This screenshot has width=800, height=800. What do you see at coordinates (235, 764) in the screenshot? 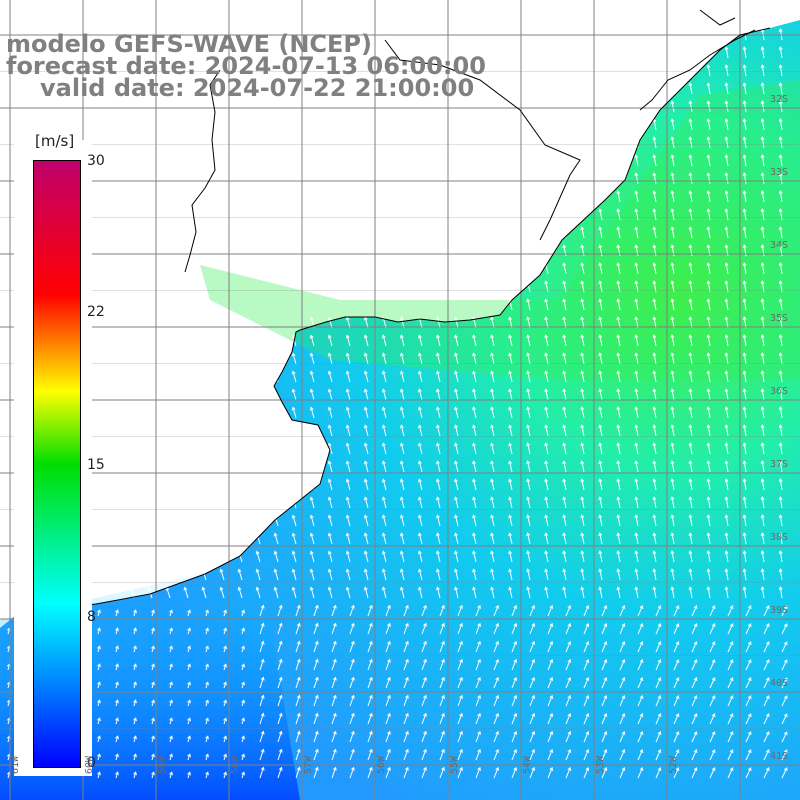
I see `lon-label-58w: 58W` at bounding box center [235, 764].